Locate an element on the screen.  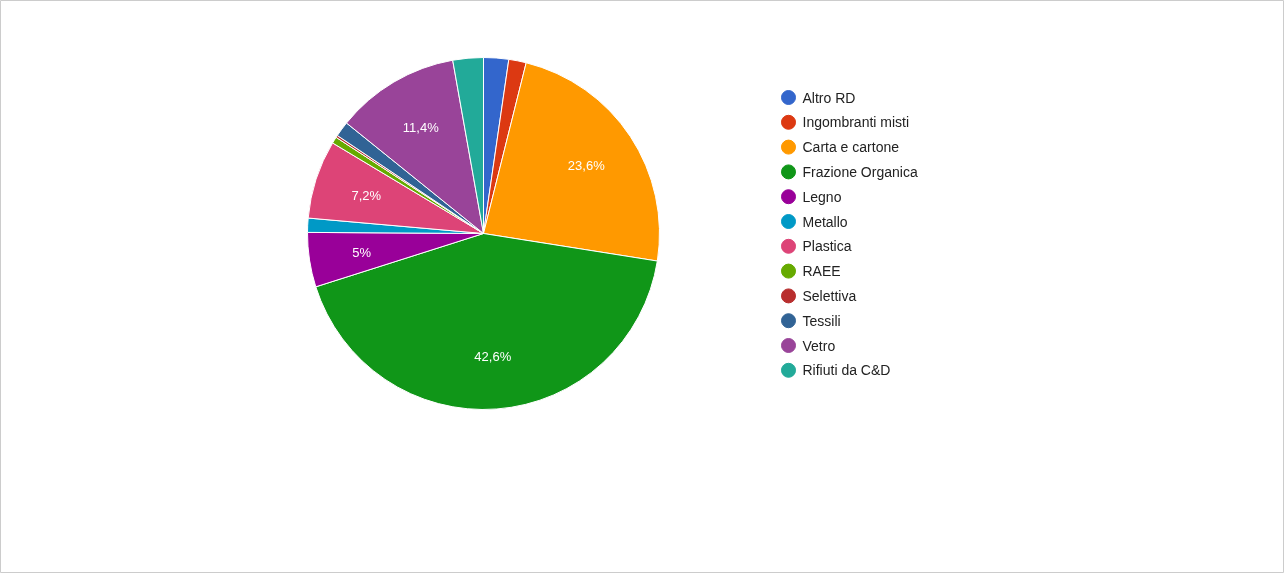
data-label: 42,6% is located at coordinates (493, 356).